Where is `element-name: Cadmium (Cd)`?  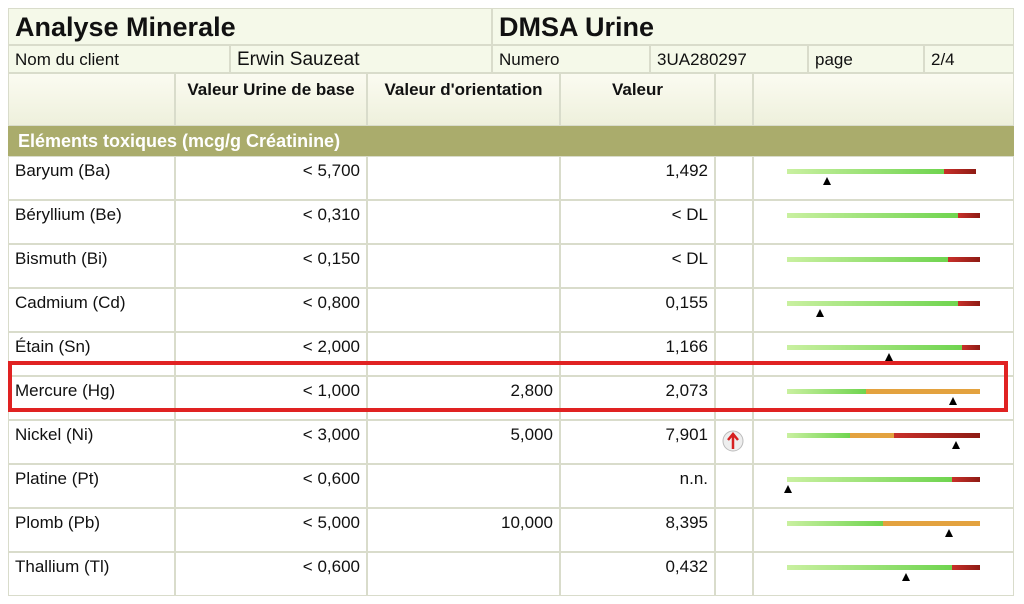
element-name: Cadmium (Cd) is located at coordinates (91, 310).